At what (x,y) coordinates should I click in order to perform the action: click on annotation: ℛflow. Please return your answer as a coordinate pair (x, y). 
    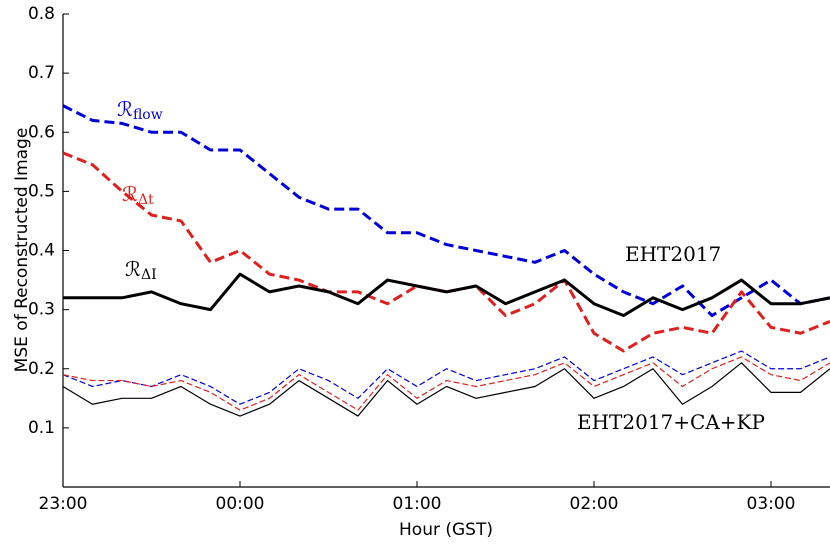
    Looking at the image, I should click on (140, 110).